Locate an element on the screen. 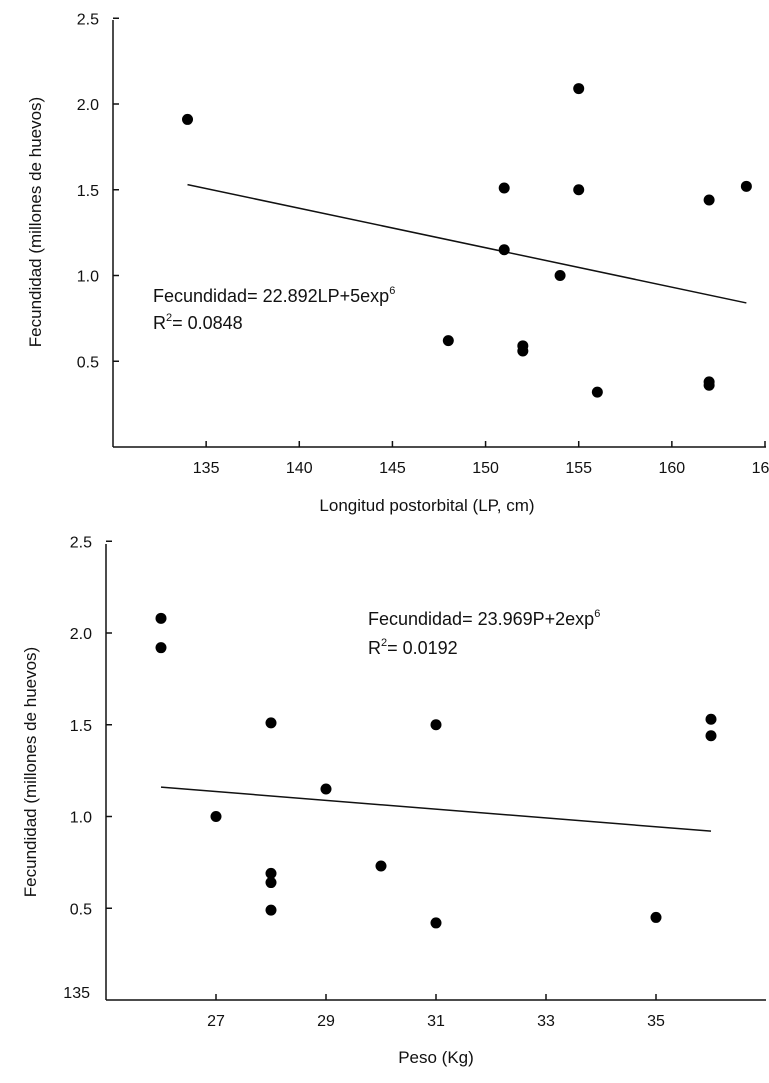 Image resolution: width=769 pixels, height=1083 pixels. chart-2-y-ticks: 0.5 1.0 1.5 2.0 2.5 is located at coordinates (91, 726).